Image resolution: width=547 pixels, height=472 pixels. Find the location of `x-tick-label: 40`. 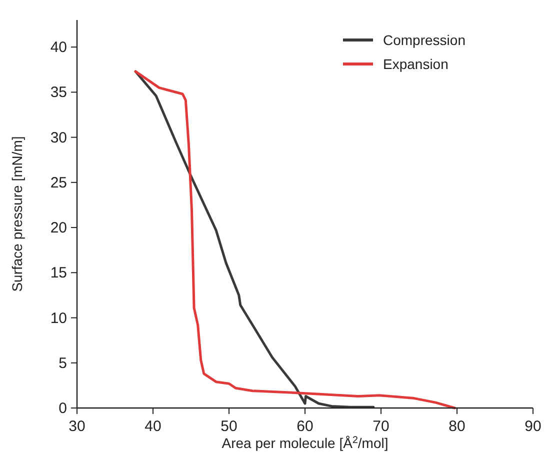

x-tick-label: 40 is located at coordinates (153, 426).